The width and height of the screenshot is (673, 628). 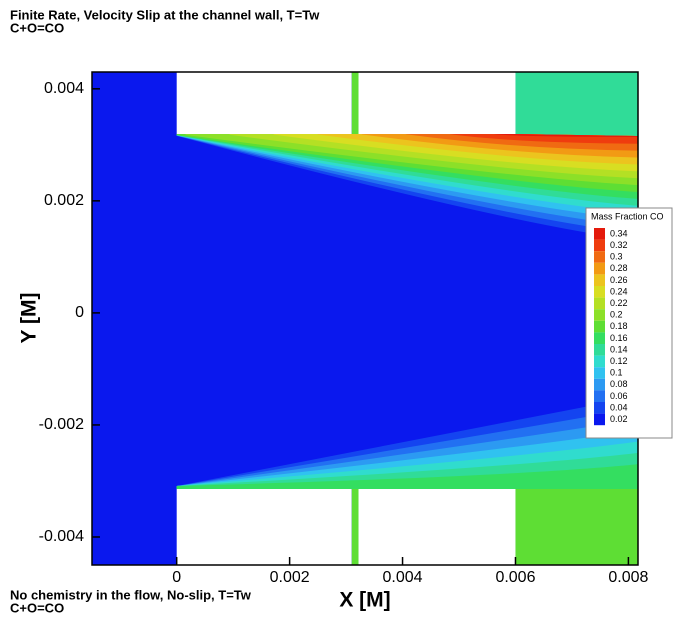 I want to click on legend-label: 0.2, so click(x=616, y=315).